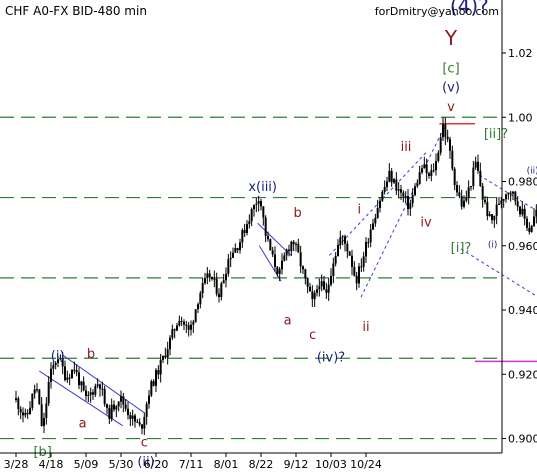 The height and width of the screenshot is (474, 537). What do you see at coordinates (520, 53) in the screenshot?
I see `y-tick-label-0: 1.02` at bounding box center [520, 53].